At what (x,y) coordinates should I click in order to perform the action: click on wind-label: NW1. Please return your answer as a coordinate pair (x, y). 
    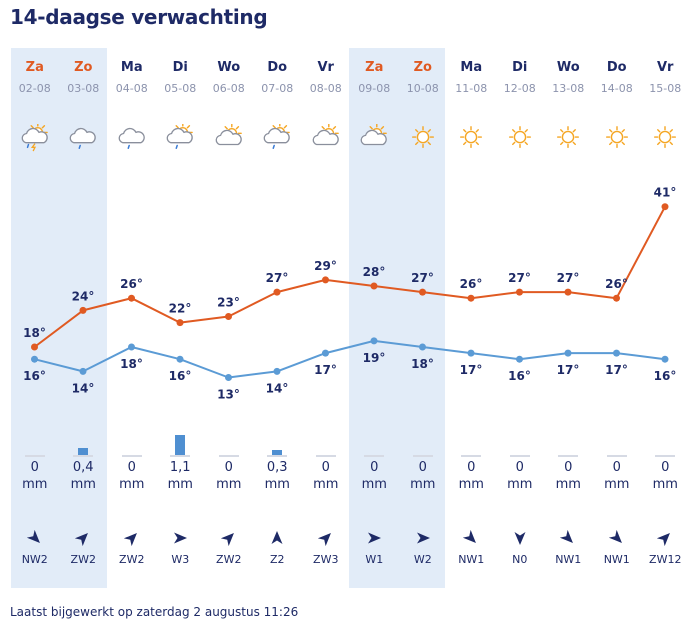
    Looking at the image, I should click on (568, 559).